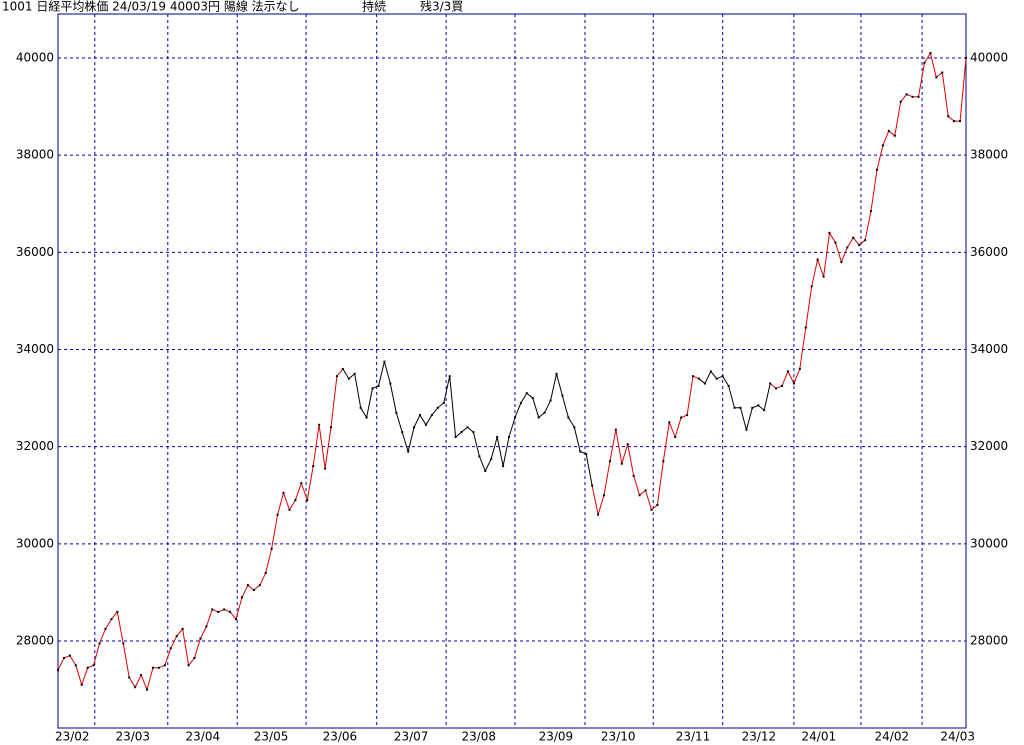 This screenshot has width=1024, height=745. What do you see at coordinates (759, 737) in the screenshot?
I see `x-tick-label: 23/12` at bounding box center [759, 737].